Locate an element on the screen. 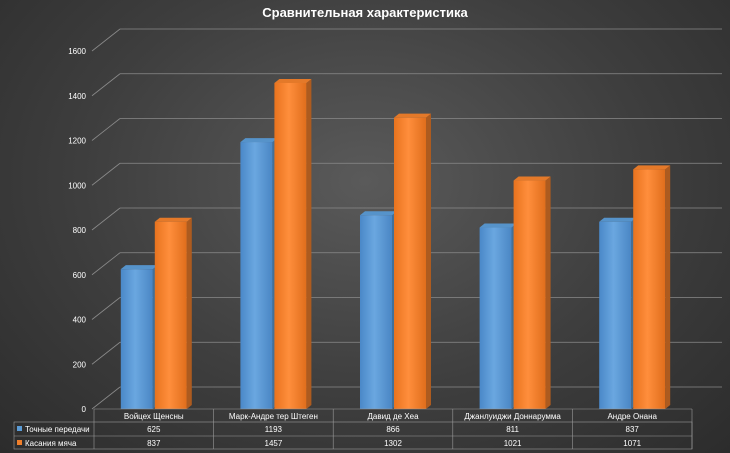 The width and height of the screenshot is (730, 453). y-tick-label: 0 is located at coordinates (84, 409).